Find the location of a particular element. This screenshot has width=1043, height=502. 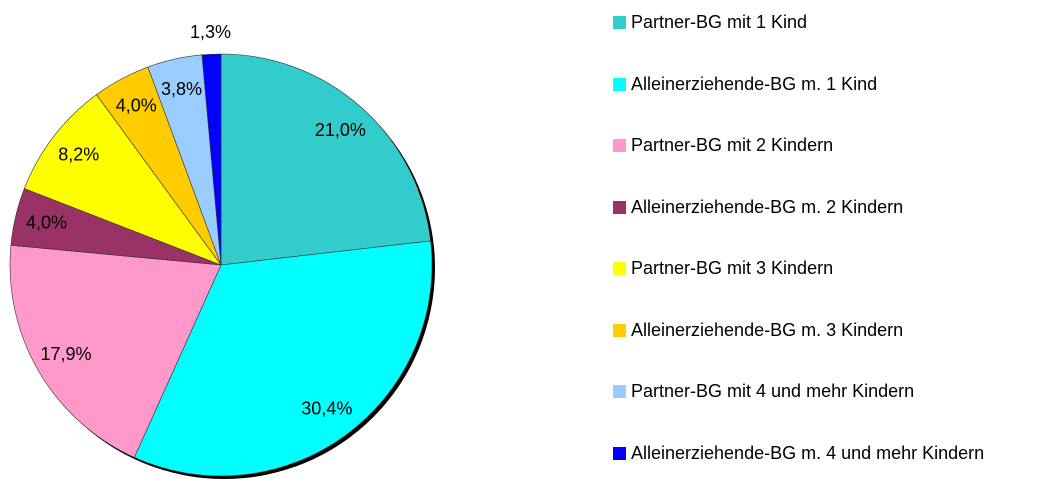

data-label: 17,9% is located at coordinates (65, 354).